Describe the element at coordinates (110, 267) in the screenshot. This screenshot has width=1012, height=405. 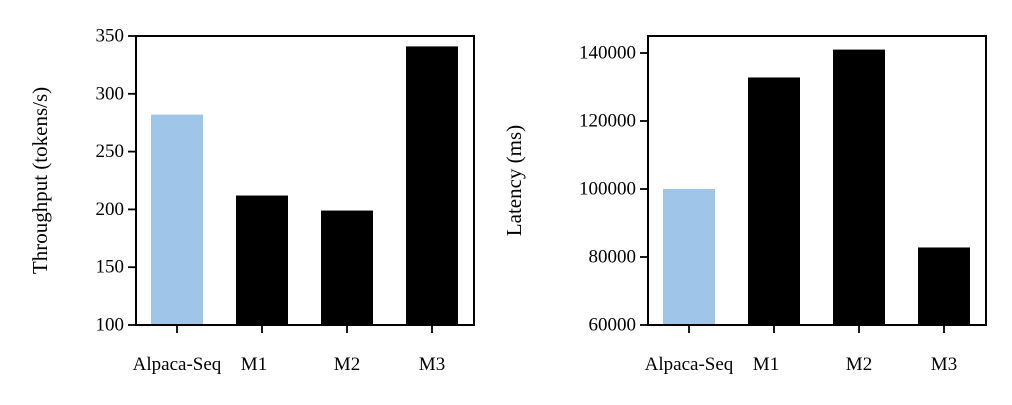
I see `y-tick-label: 150` at that location.